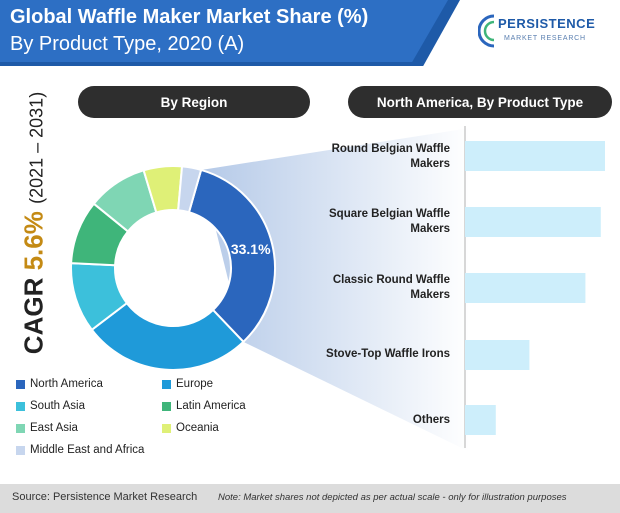 The image size is (620, 513). I want to click on legend-item-oceania: Oceania, so click(190, 428).